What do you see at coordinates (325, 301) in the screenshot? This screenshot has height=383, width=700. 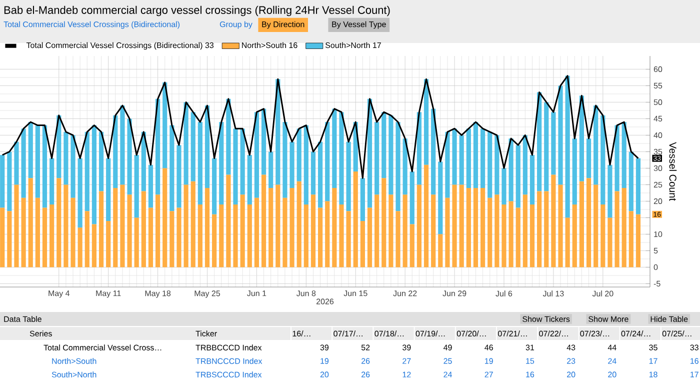 I see `x-axis-title: 2026` at bounding box center [325, 301].